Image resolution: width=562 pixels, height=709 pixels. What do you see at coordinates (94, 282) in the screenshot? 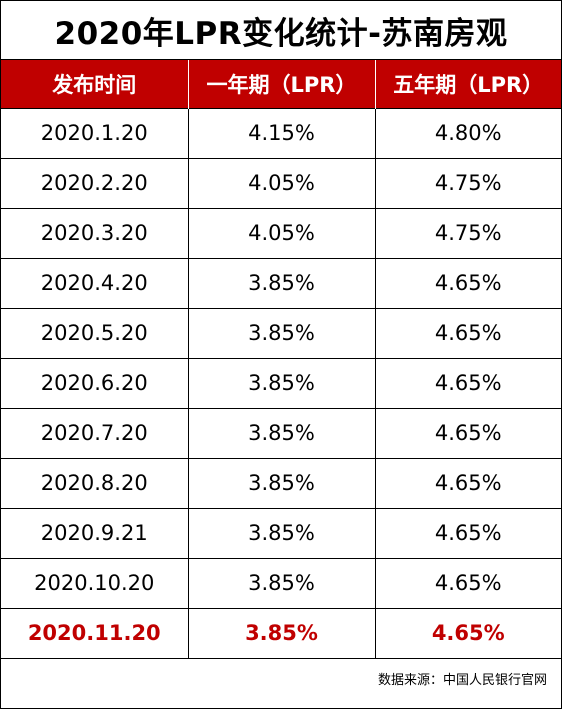
I see `cell-release-date: 2020.4.20` at bounding box center [94, 282].